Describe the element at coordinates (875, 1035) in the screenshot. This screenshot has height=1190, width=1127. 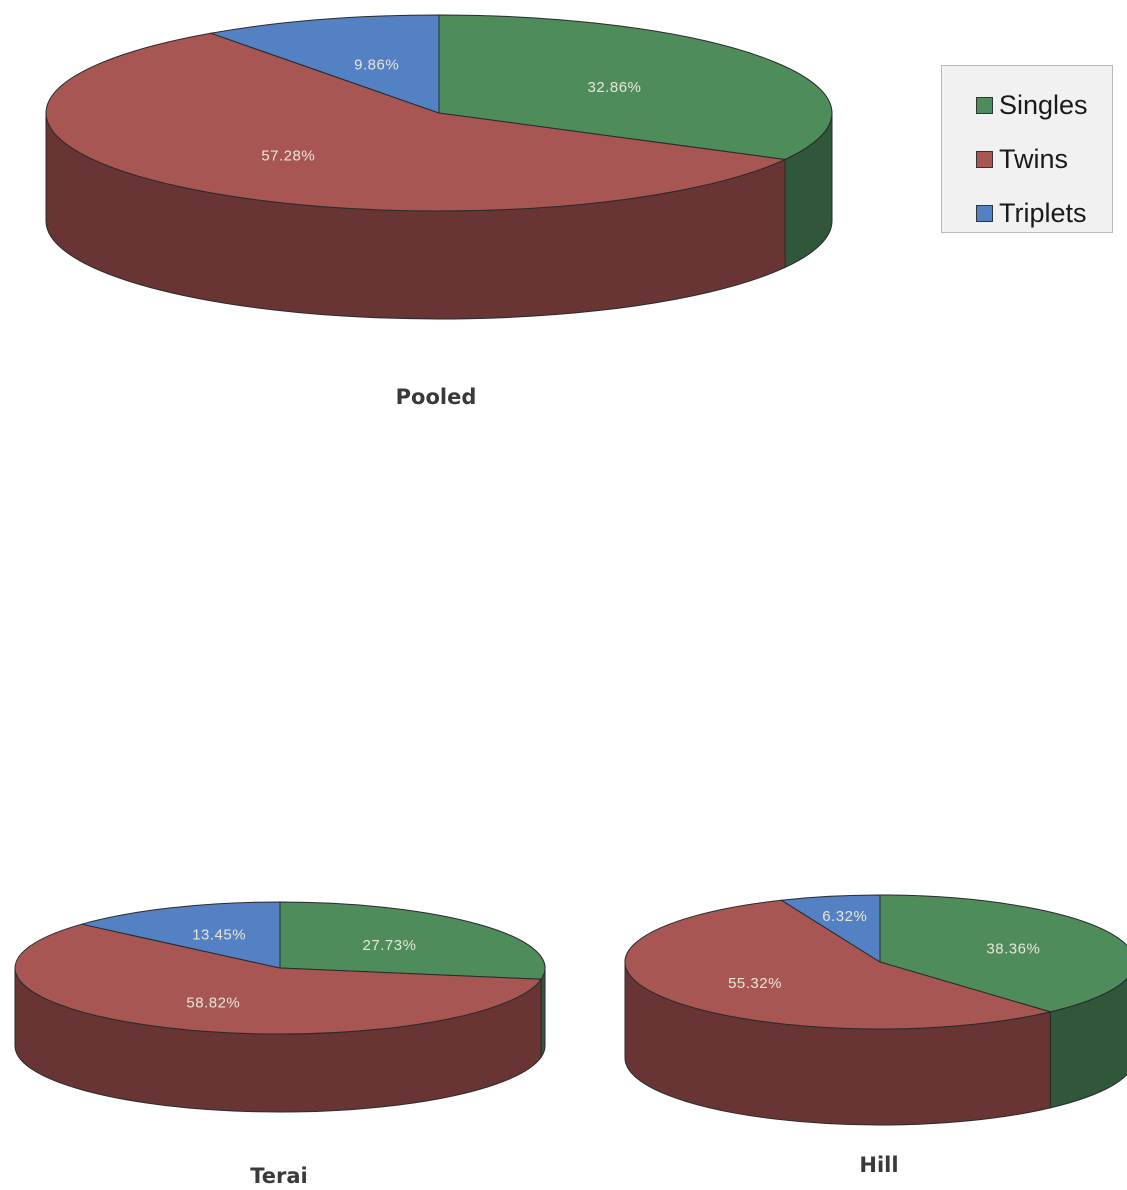
I see `pie-chart-hill: 38.36% 55.32% 6.32% Hill` at that location.